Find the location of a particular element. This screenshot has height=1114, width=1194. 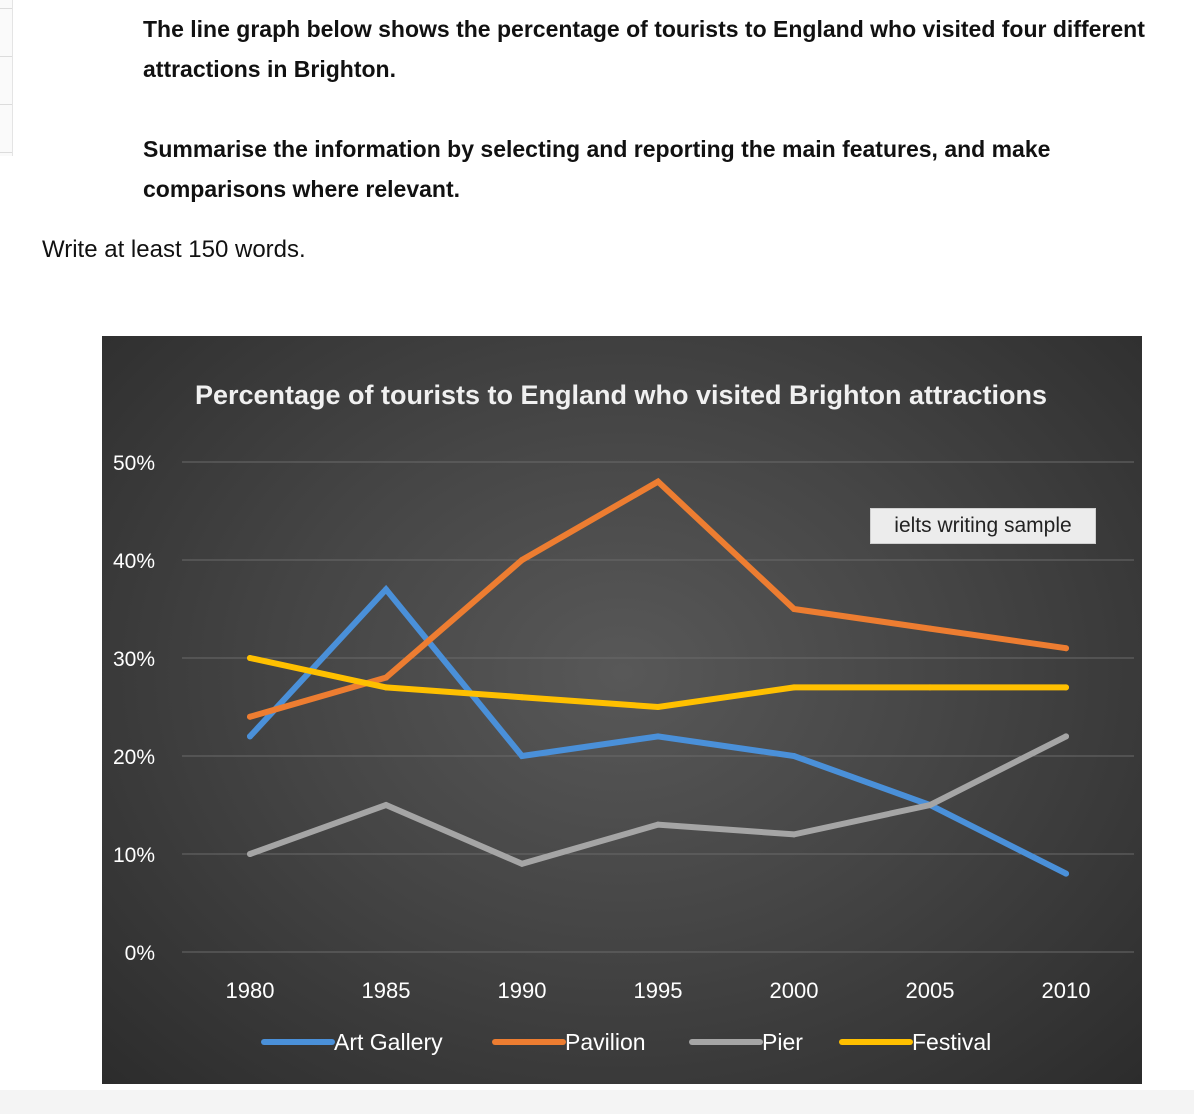

legend-label: Pavilion is located at coordinates (605, 1042).